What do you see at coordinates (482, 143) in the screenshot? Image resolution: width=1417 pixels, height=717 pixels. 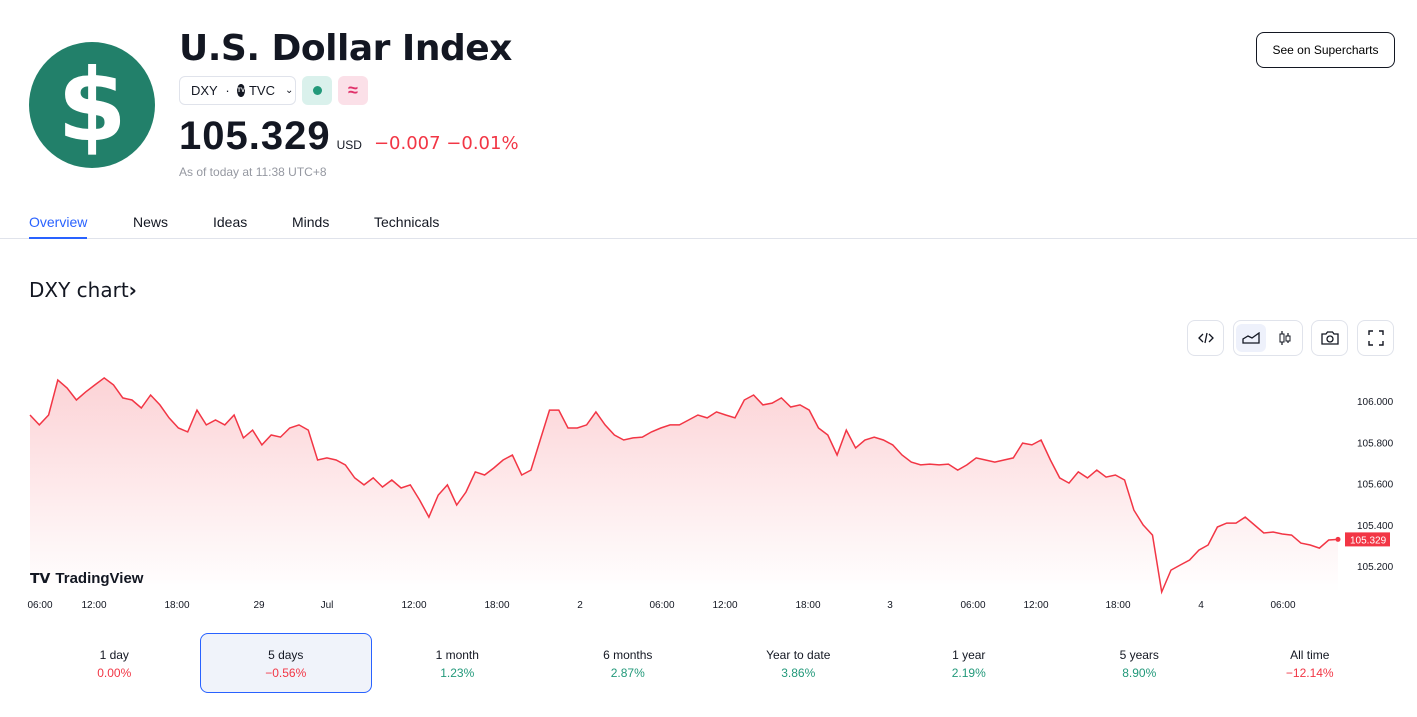 I see `change-pct: −0.01%` at bounding box center [482, 143].